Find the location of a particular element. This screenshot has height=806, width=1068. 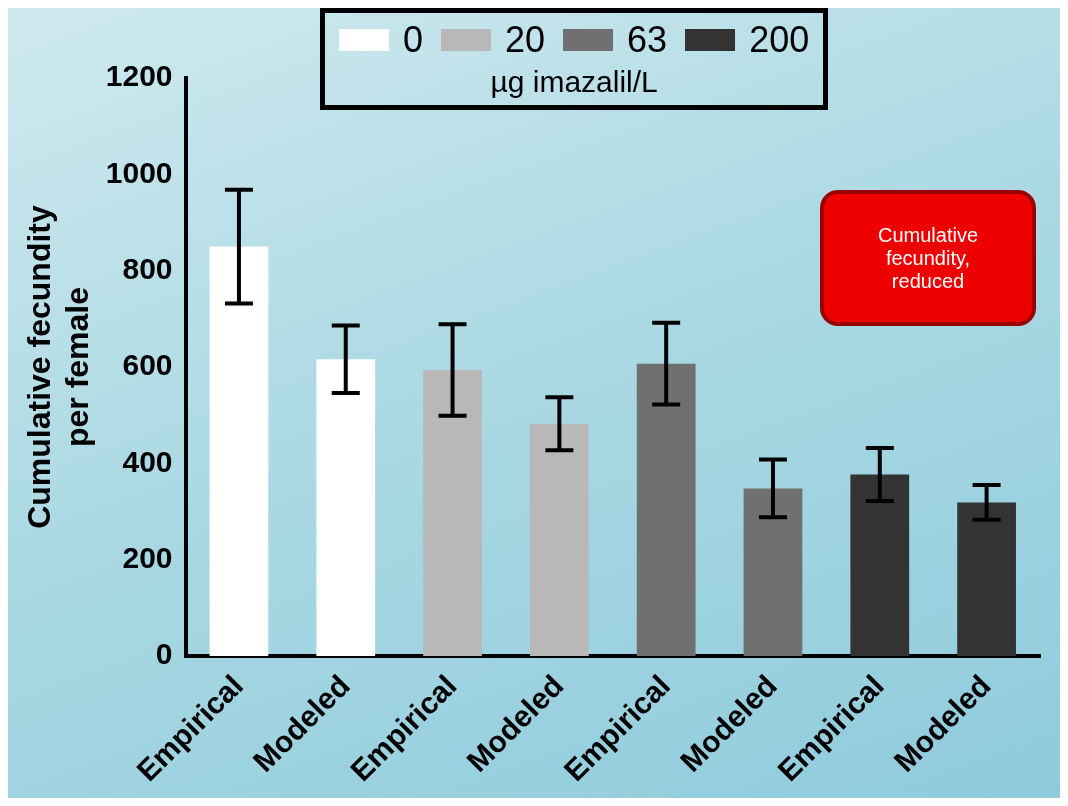

callout-box: Cumulative fecundity, reduced is located at coordinates (928, 258).